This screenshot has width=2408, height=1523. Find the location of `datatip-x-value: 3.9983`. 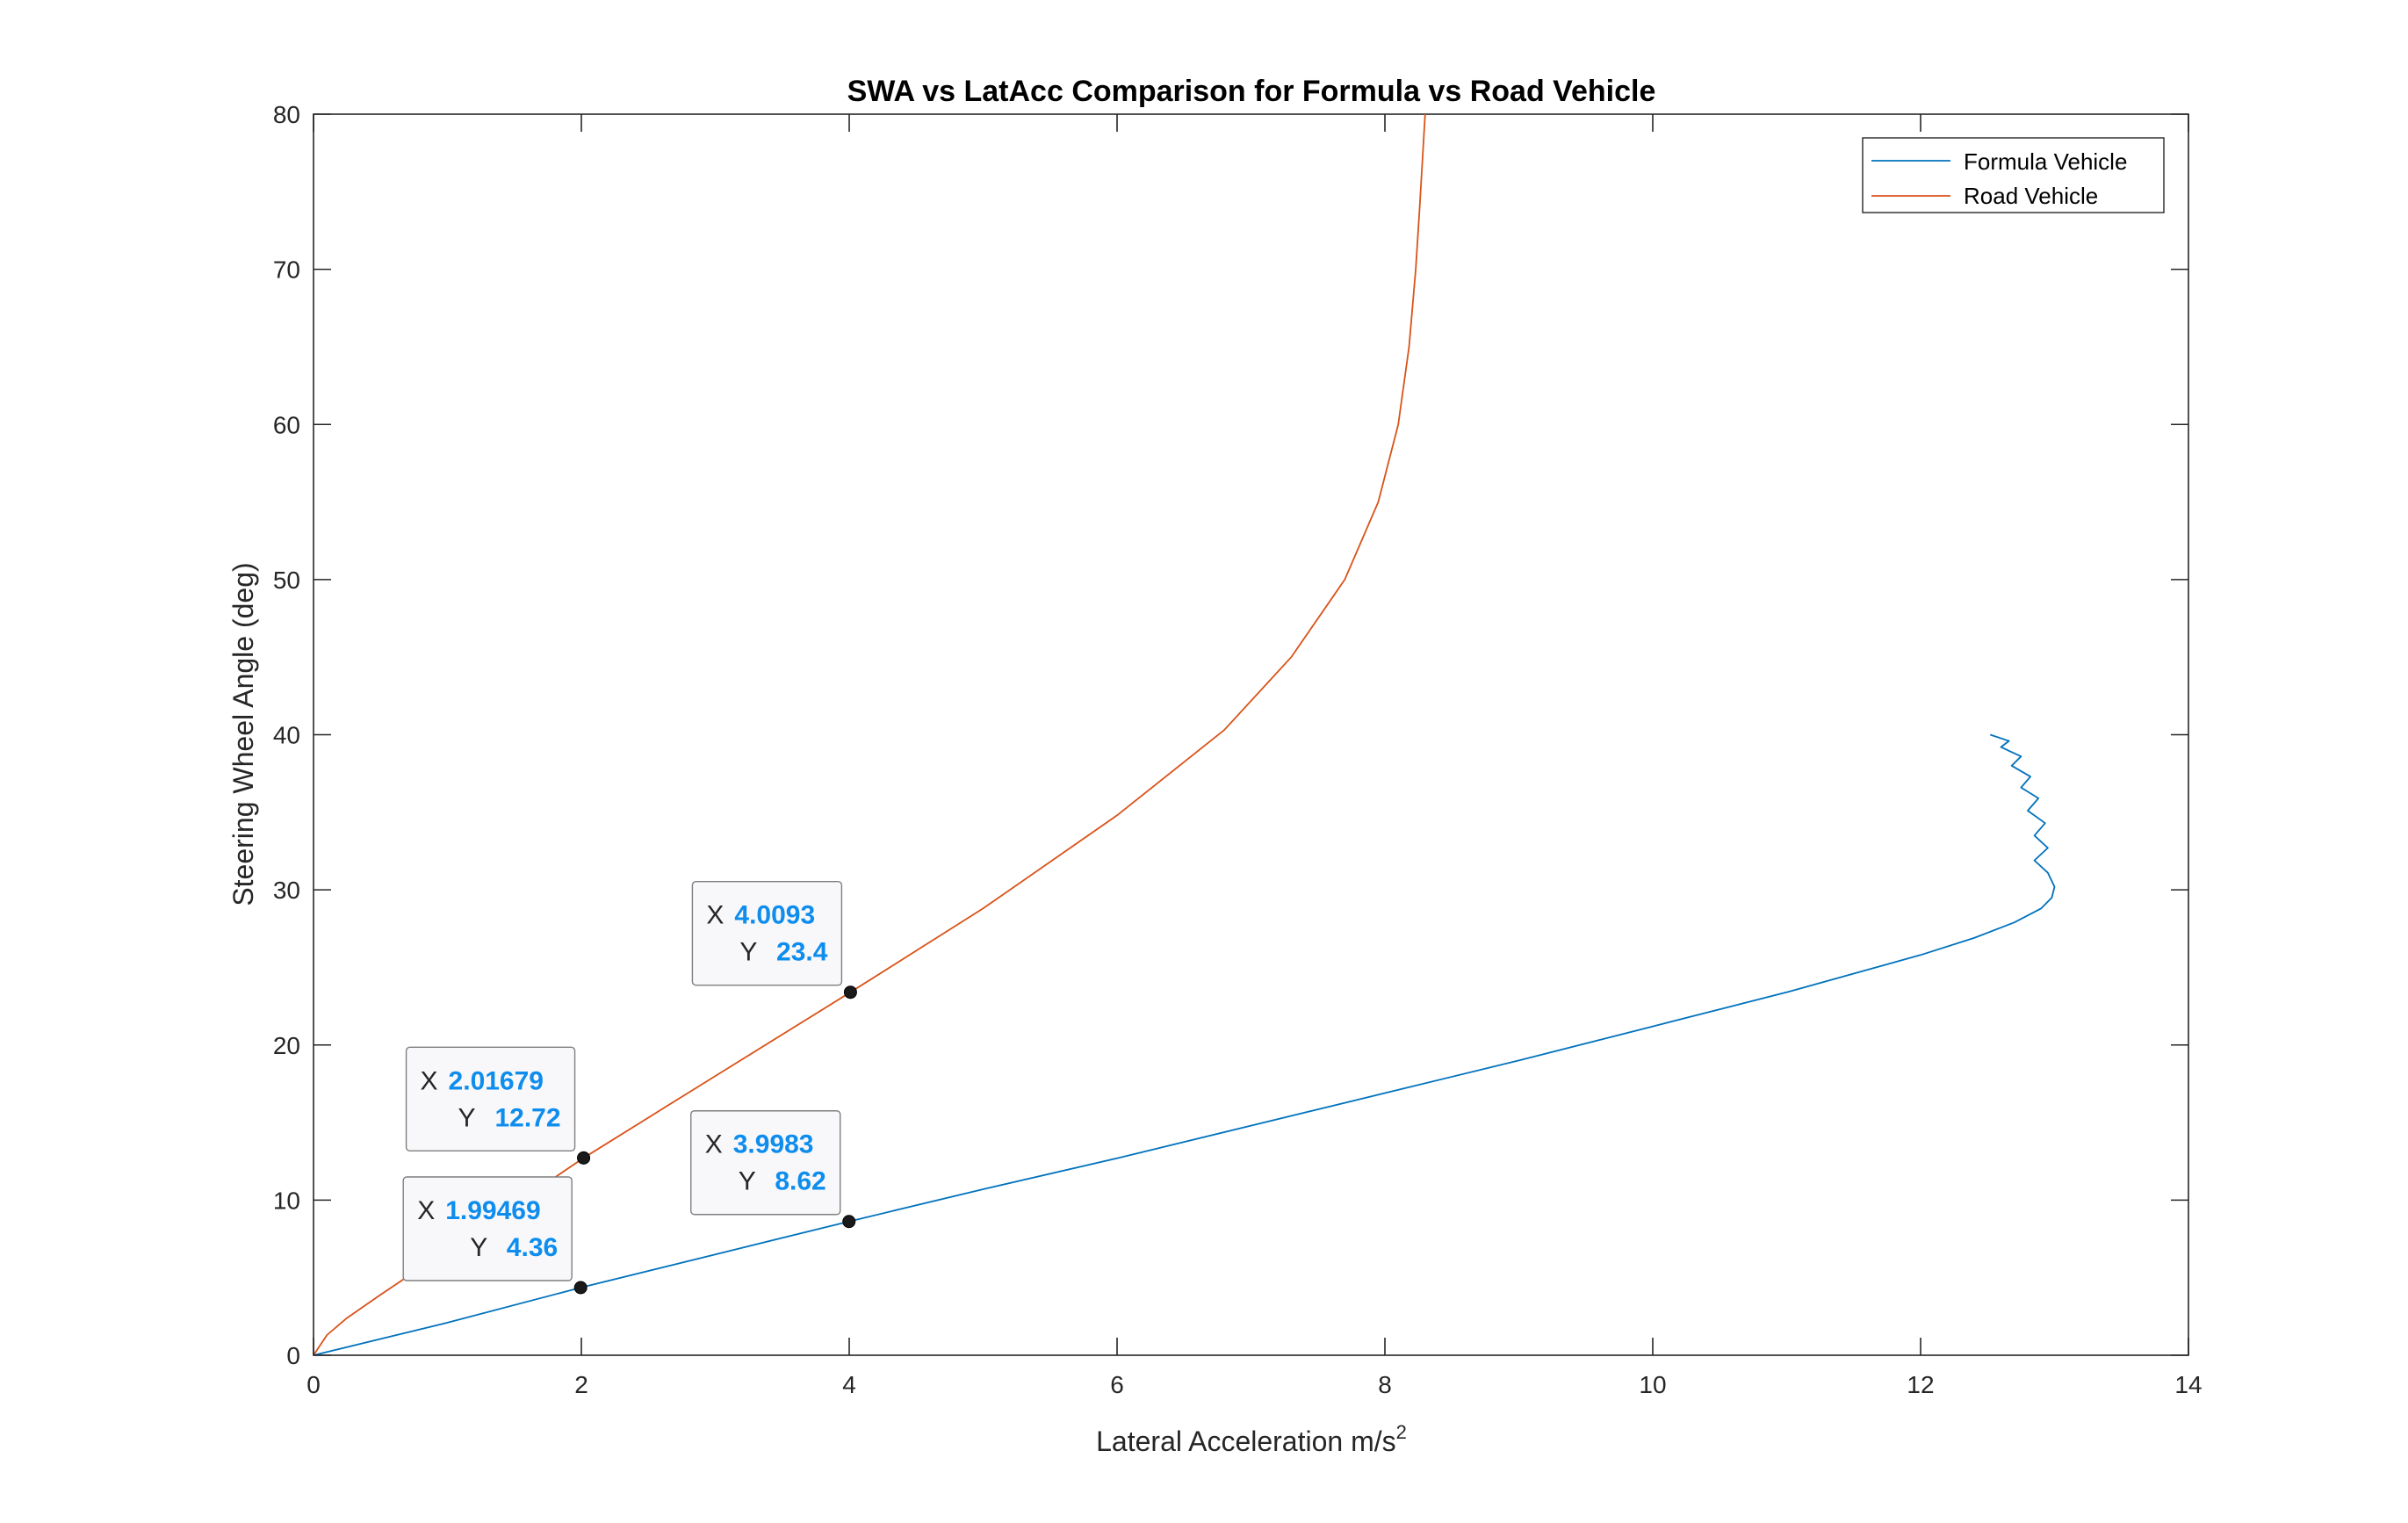

datatip-x-value: 3.9983 is located at coordinates (773, 1144).